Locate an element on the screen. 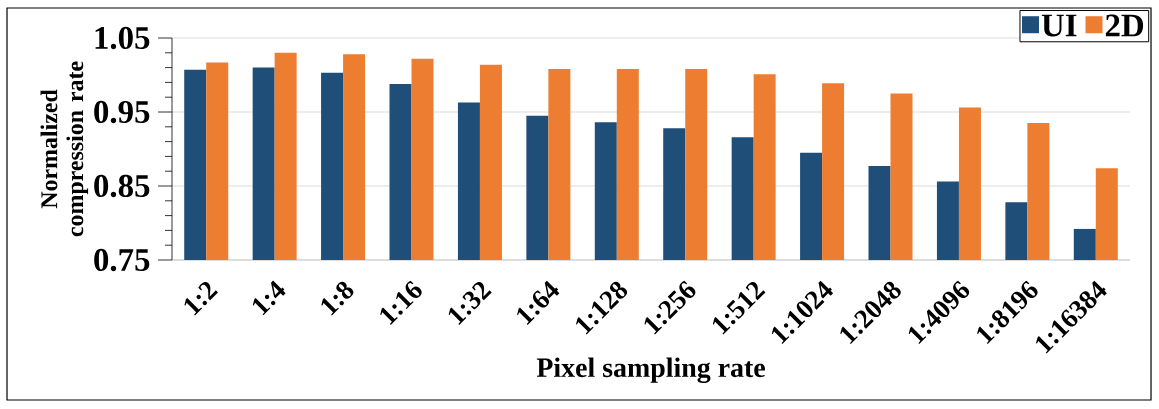 Image resolution: width=1159 pixels, height=409 pixels. x-axis-title: Pixel sampling rate is located at coordinates (650, 370).